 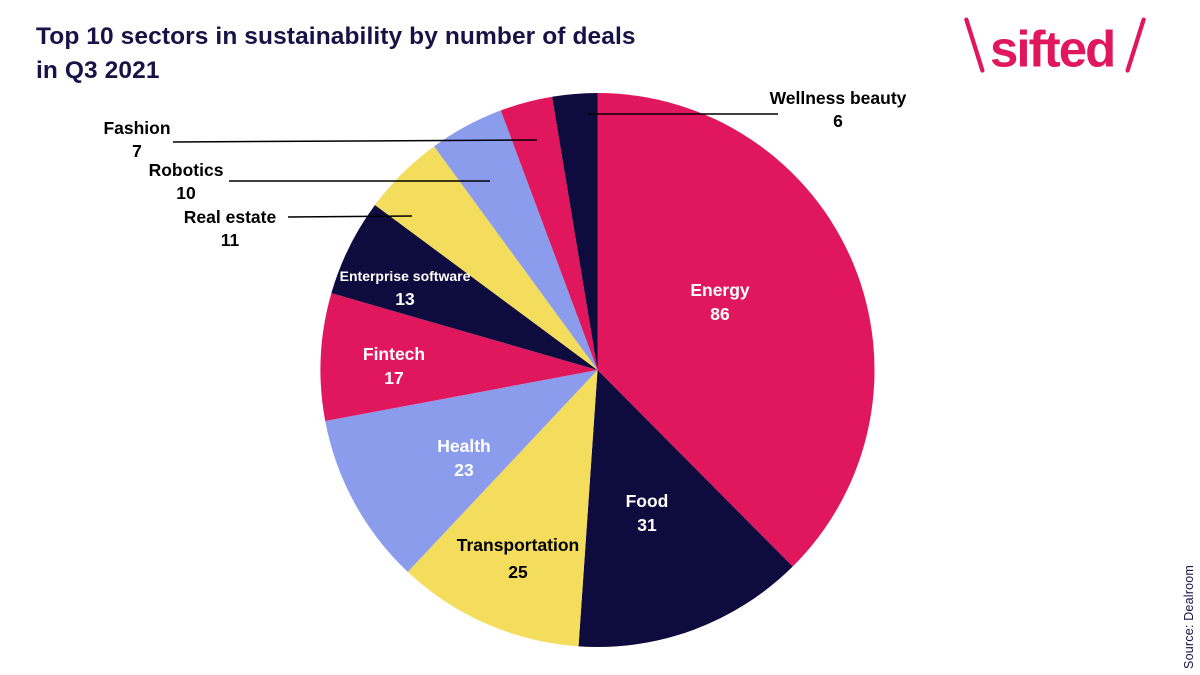 What do you see at coordinates (463, 446) in the screenshot?
I see `slice-label-name-health: Health` at bounding box center [463, 446].